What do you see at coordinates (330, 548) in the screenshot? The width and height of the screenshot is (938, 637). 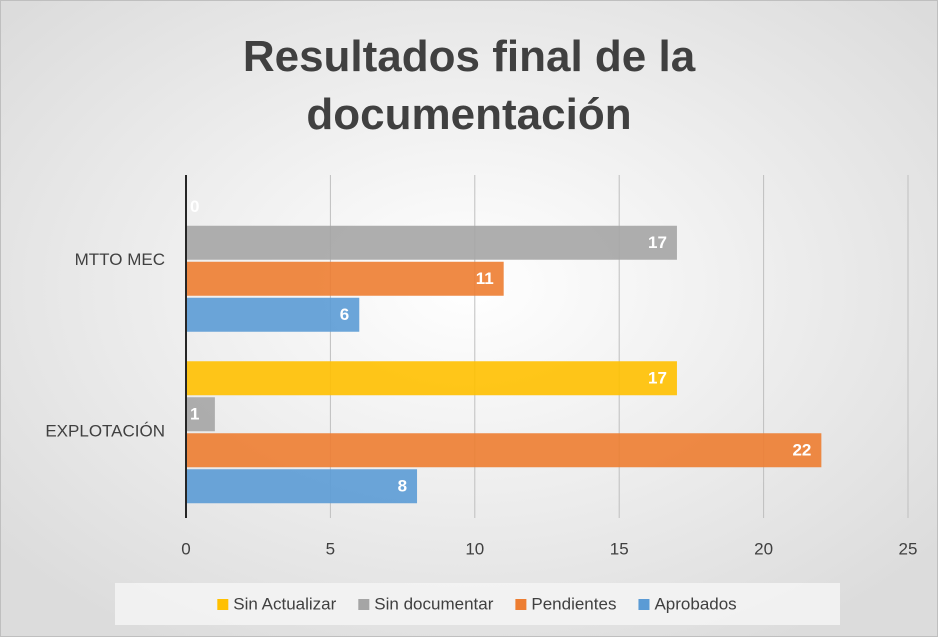 I see `x-tick-label: 5` at bounding box center [330, 548].